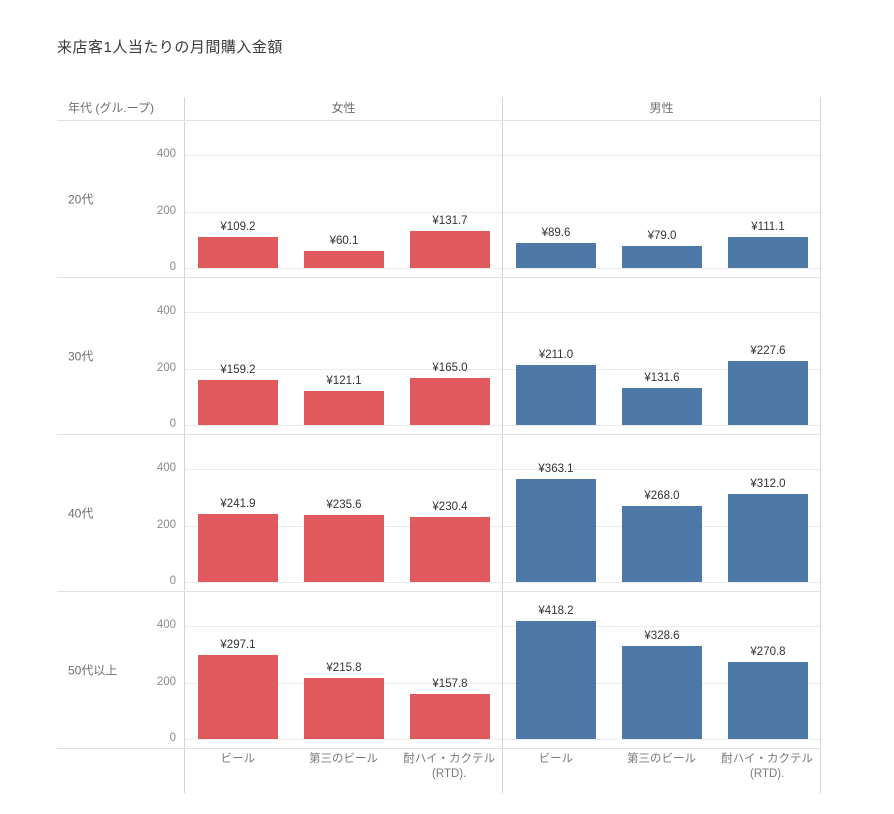 The image size is (894, 814). What do you see at coordinates (344, 505) in the screenshot?
I see `bar-value-label: ¥235.6` at bounding box center [344, 505].